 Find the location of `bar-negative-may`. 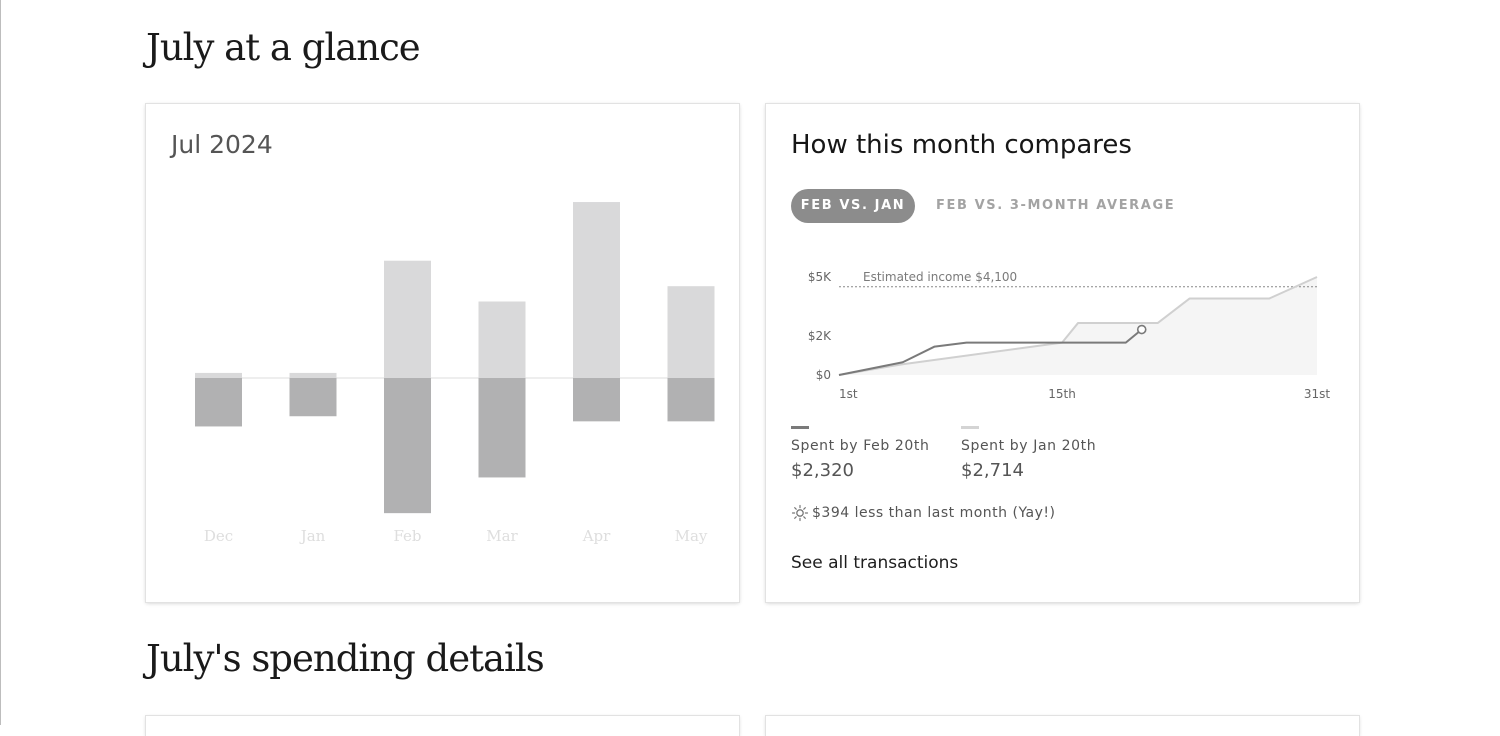

bar-negative-may is located at coordinates (691, 400).